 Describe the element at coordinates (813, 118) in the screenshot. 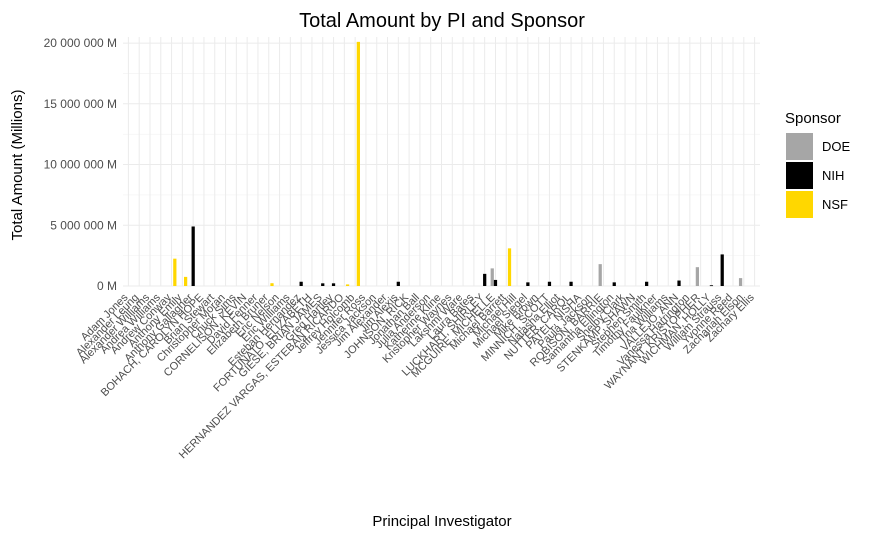

I see `legend-title: Sponsor` at that location.